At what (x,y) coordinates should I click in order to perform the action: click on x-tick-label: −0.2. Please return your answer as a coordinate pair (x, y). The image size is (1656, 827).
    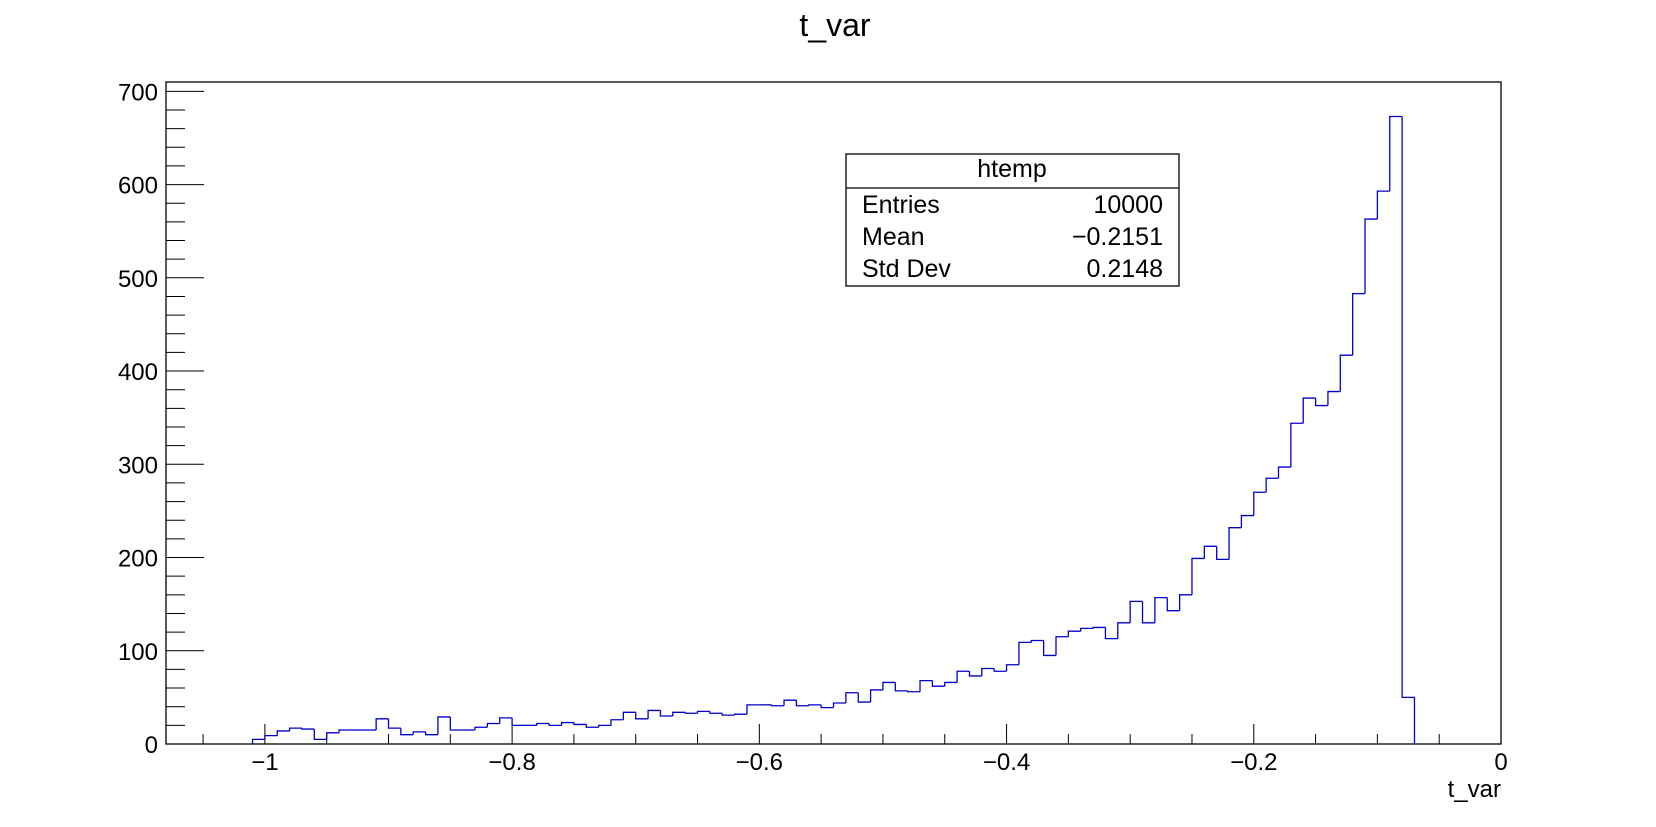
    Looking at the image, I should click on (1253, 762).